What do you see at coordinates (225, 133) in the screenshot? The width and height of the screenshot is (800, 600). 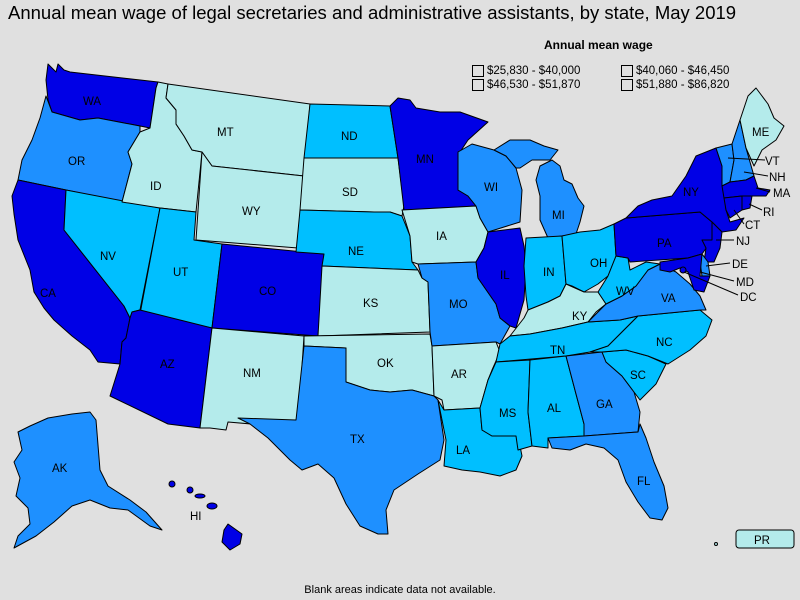 I see `label-mt: MT` at bounding box center [225, 133].